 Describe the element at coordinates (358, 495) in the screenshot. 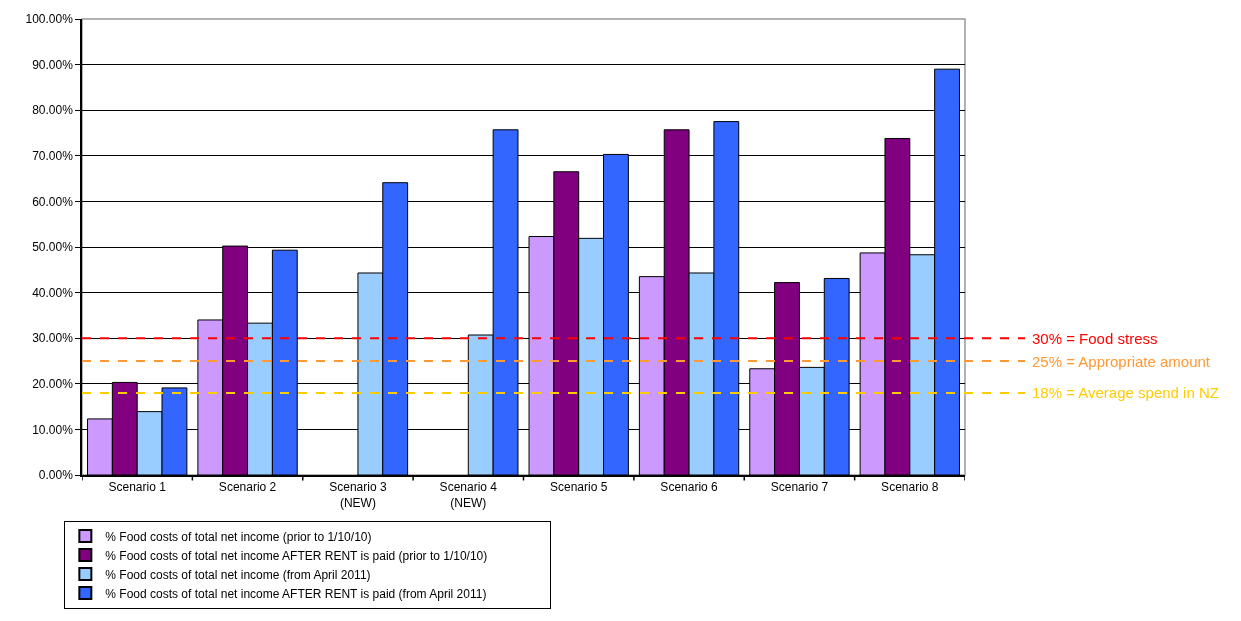

I see `x-tick-label: Scenario 3 (NEW)` at that location.